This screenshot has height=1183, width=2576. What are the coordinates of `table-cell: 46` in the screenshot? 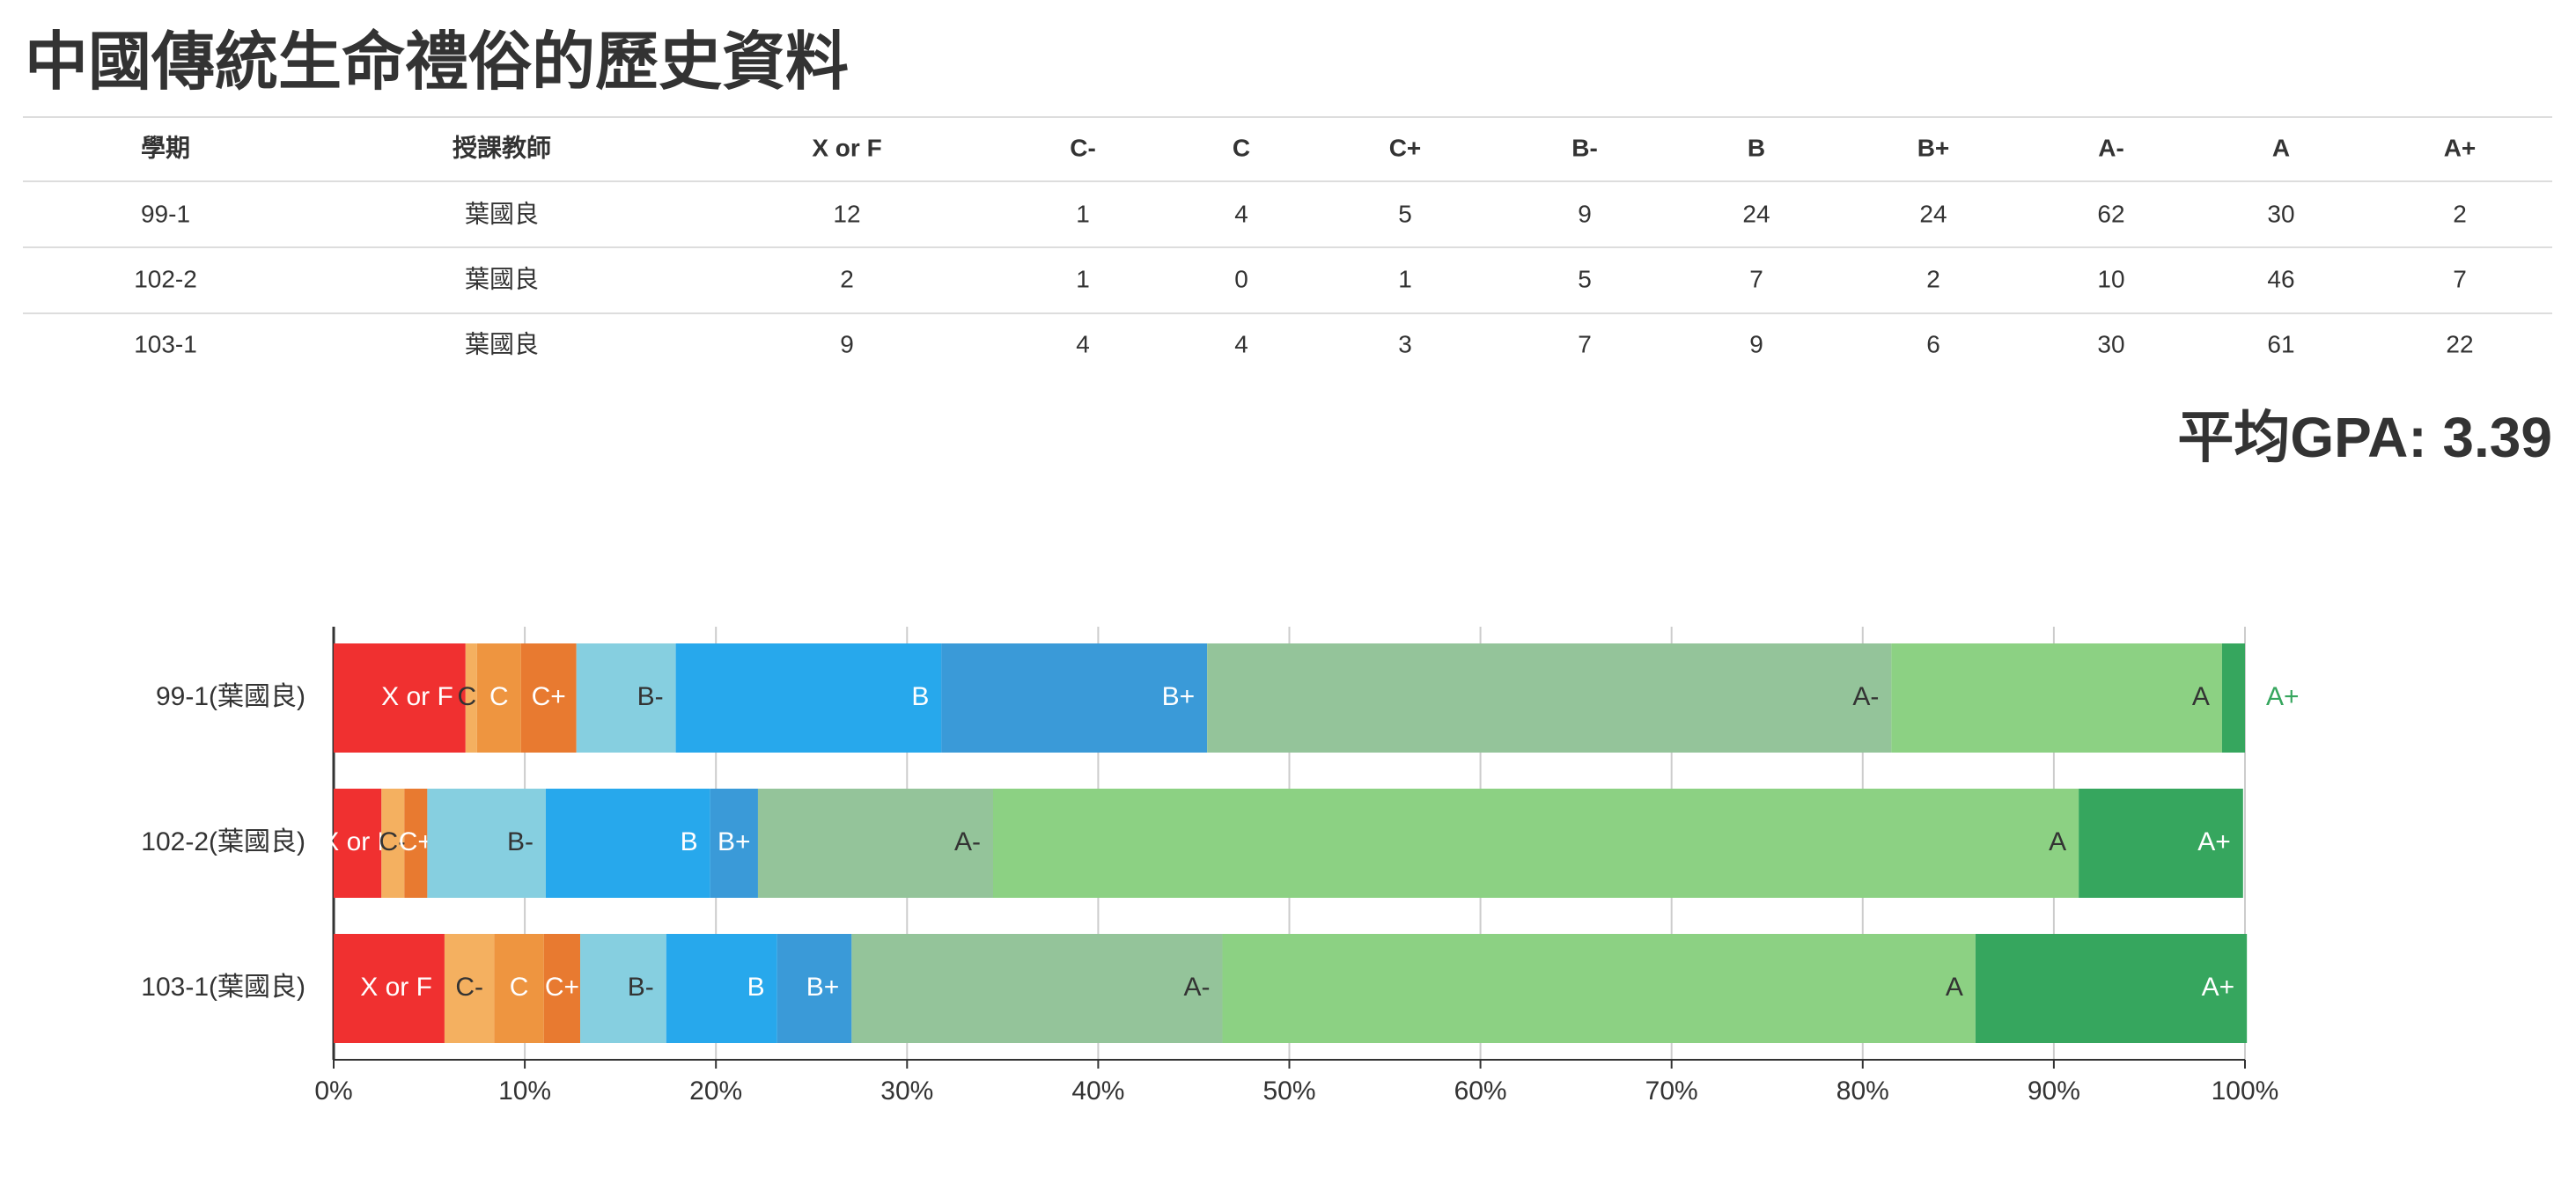 It's located at (2280, 278).